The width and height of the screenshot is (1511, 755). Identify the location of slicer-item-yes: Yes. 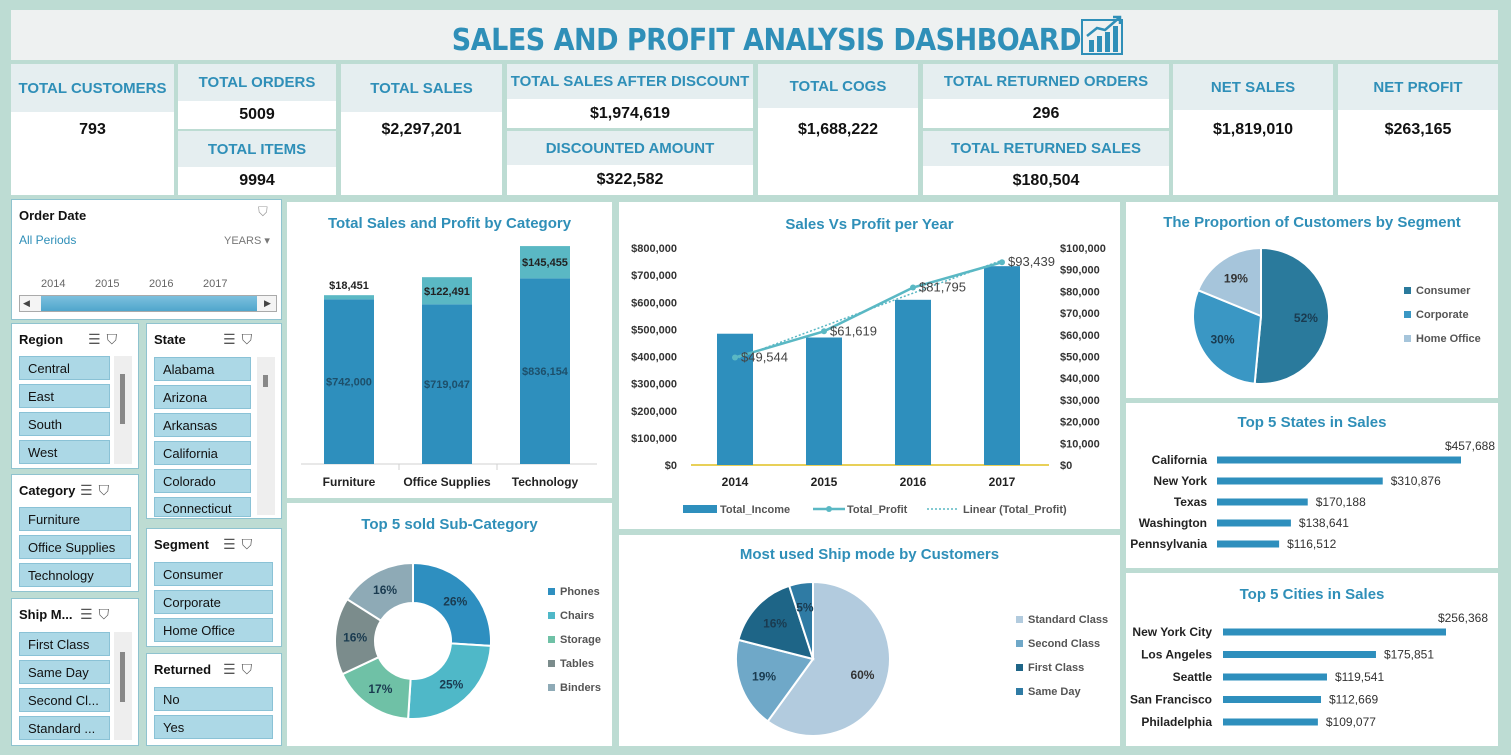
(213, 727).